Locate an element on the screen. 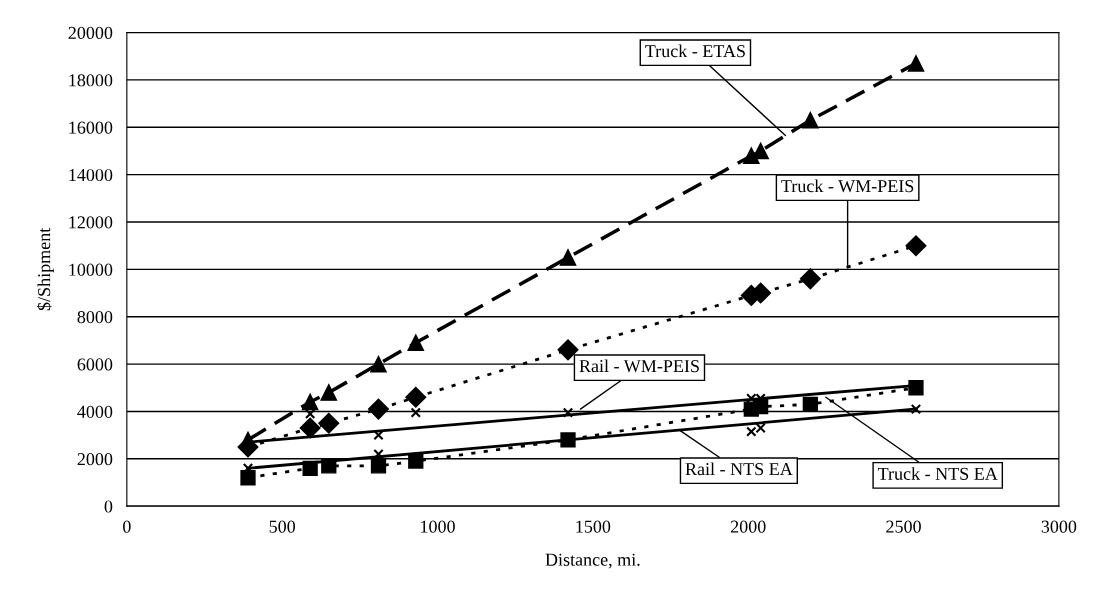 The image size is (1103, 592). x-tick-label: 2000 is located at coordinates (748, 526).